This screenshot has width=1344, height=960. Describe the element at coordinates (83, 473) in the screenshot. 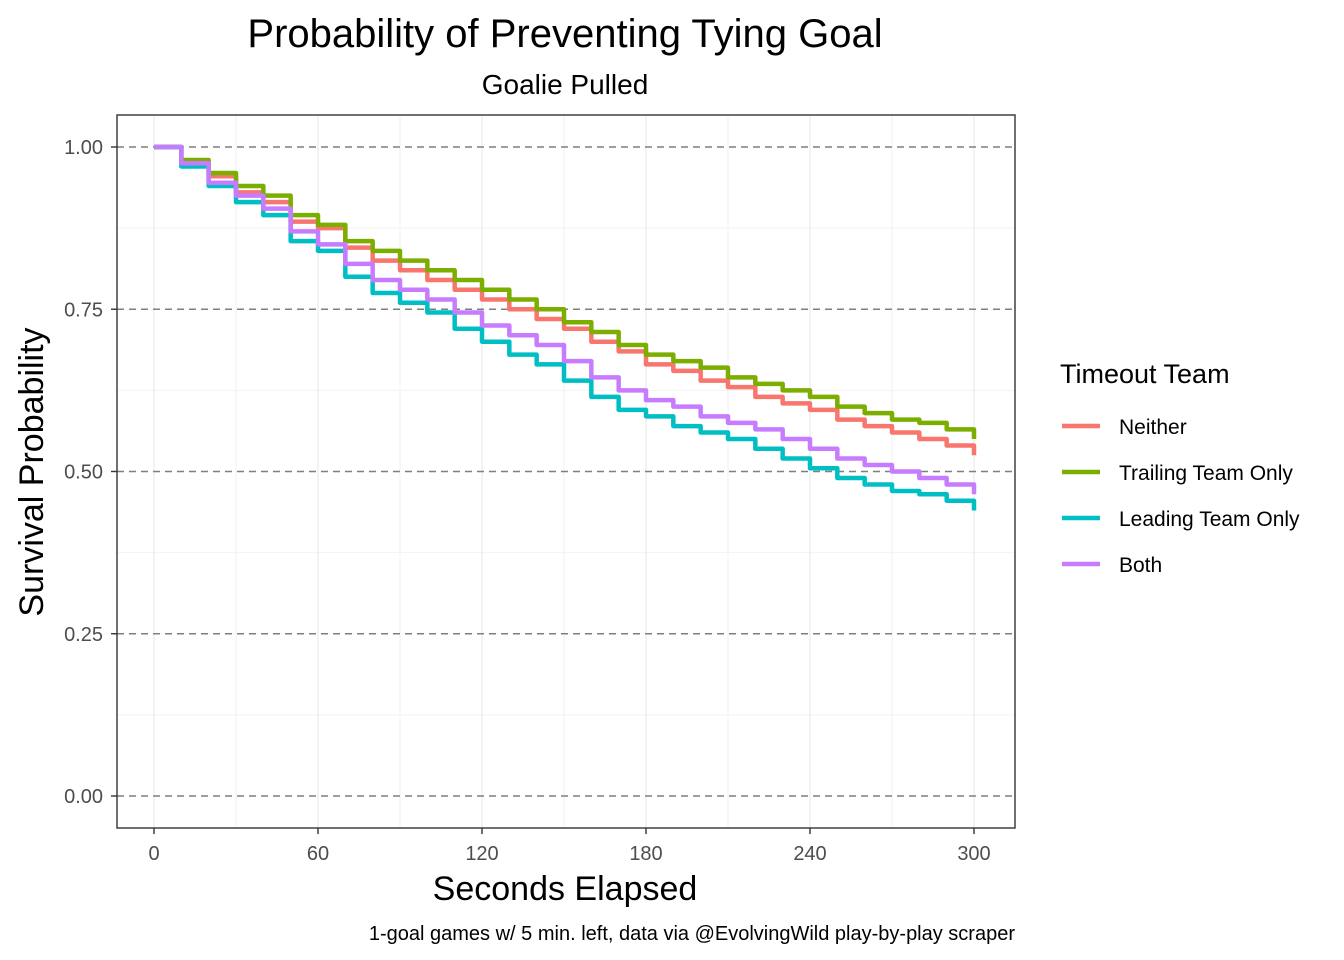

I see `y-tick-label: 0.50` at that location.